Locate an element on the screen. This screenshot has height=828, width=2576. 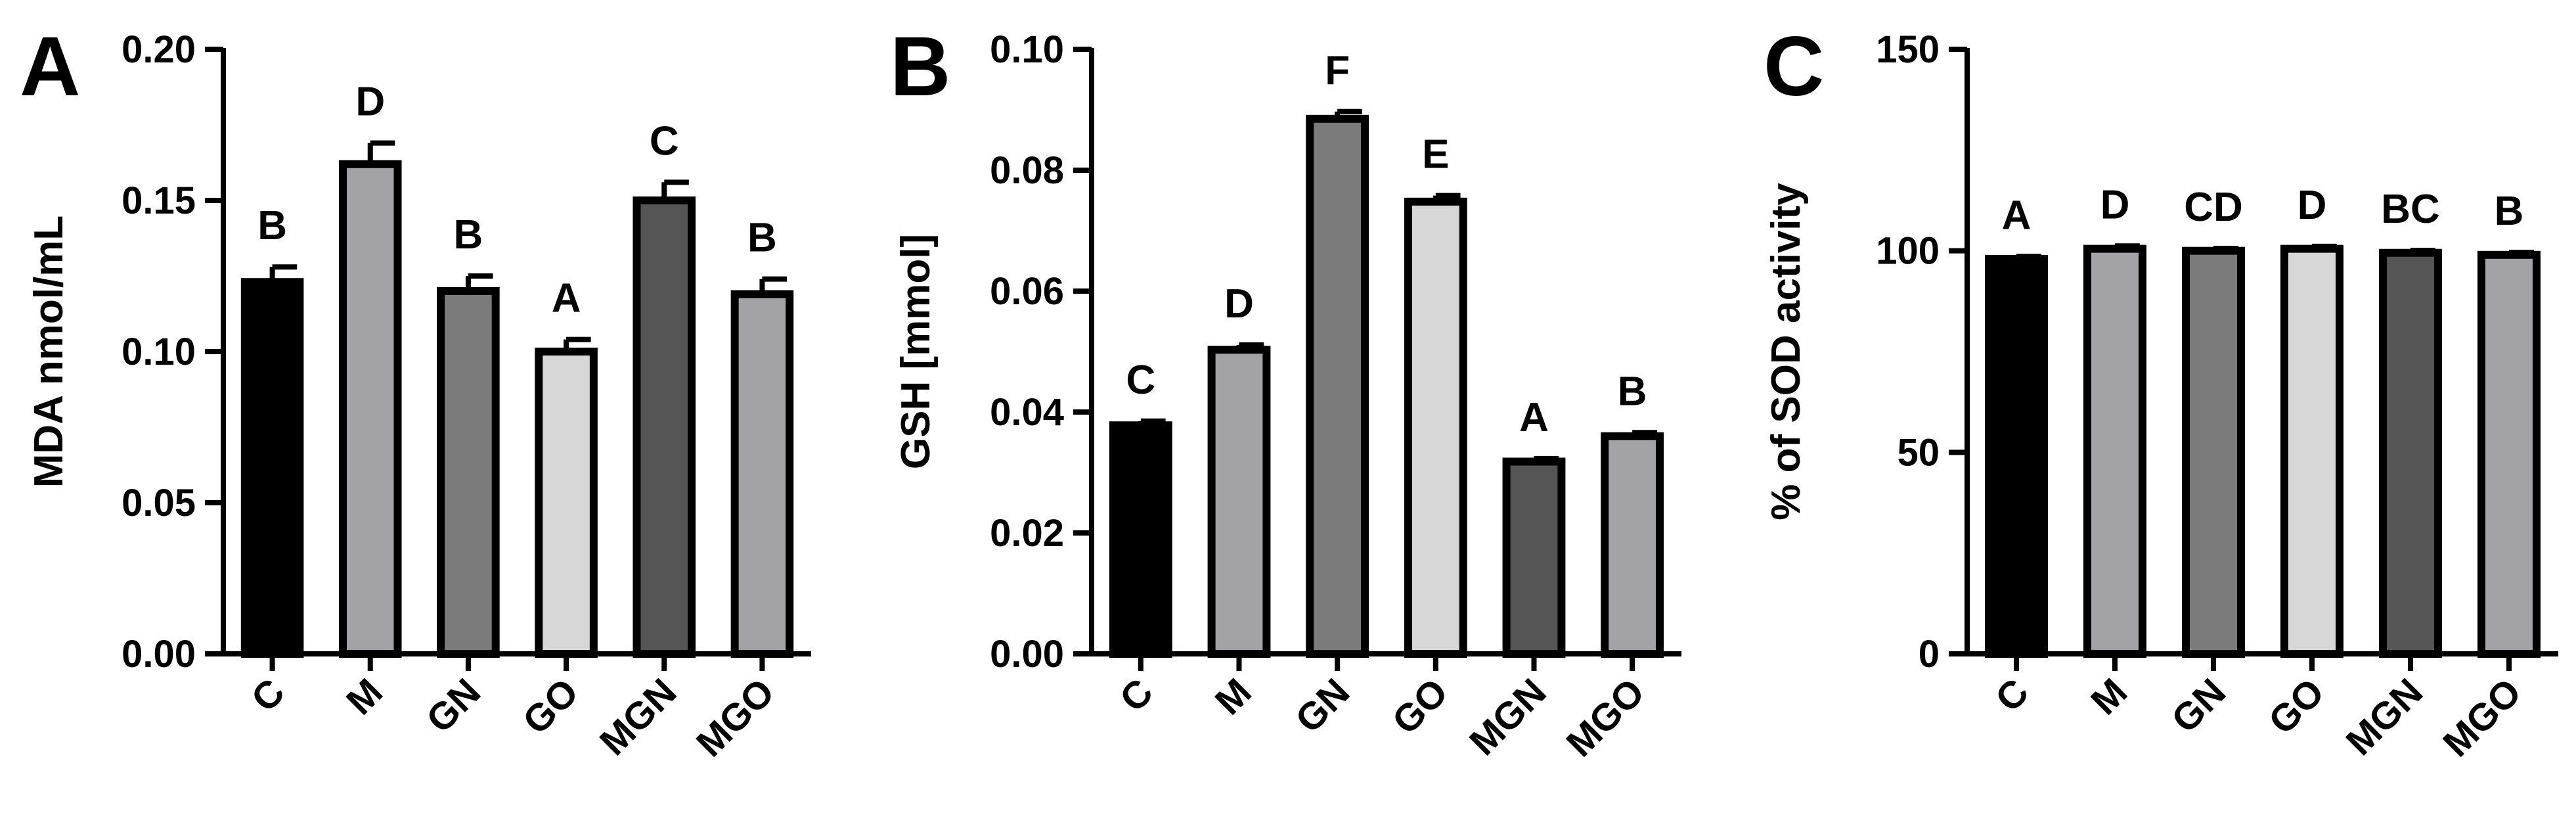
y-tick-label: 100 is located at coordinates (1908, 252).